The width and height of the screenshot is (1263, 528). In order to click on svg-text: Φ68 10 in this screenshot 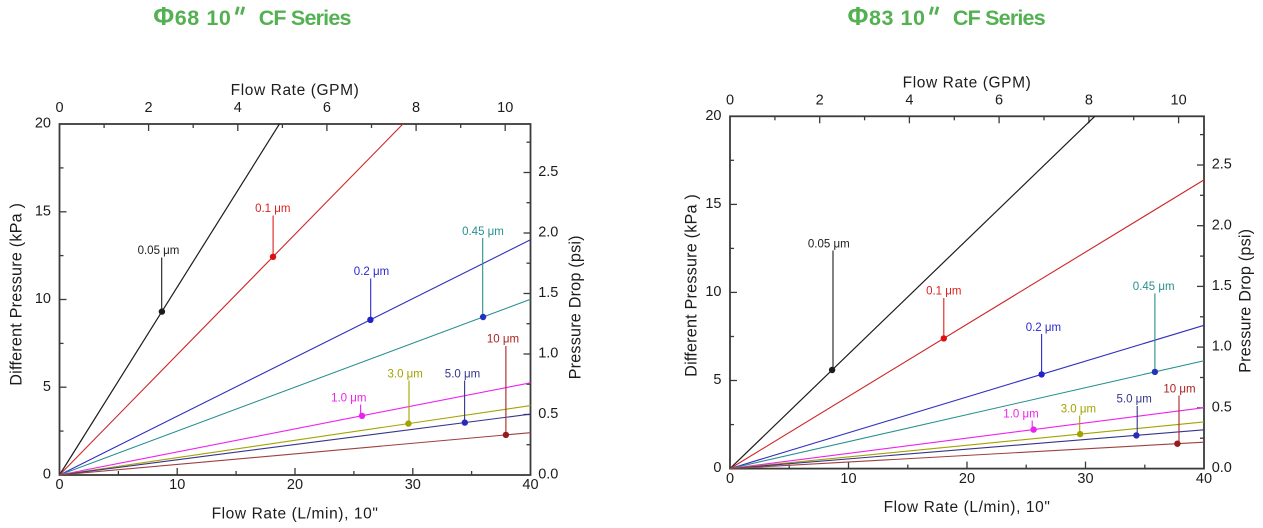, I will do `click(192, 17)`.